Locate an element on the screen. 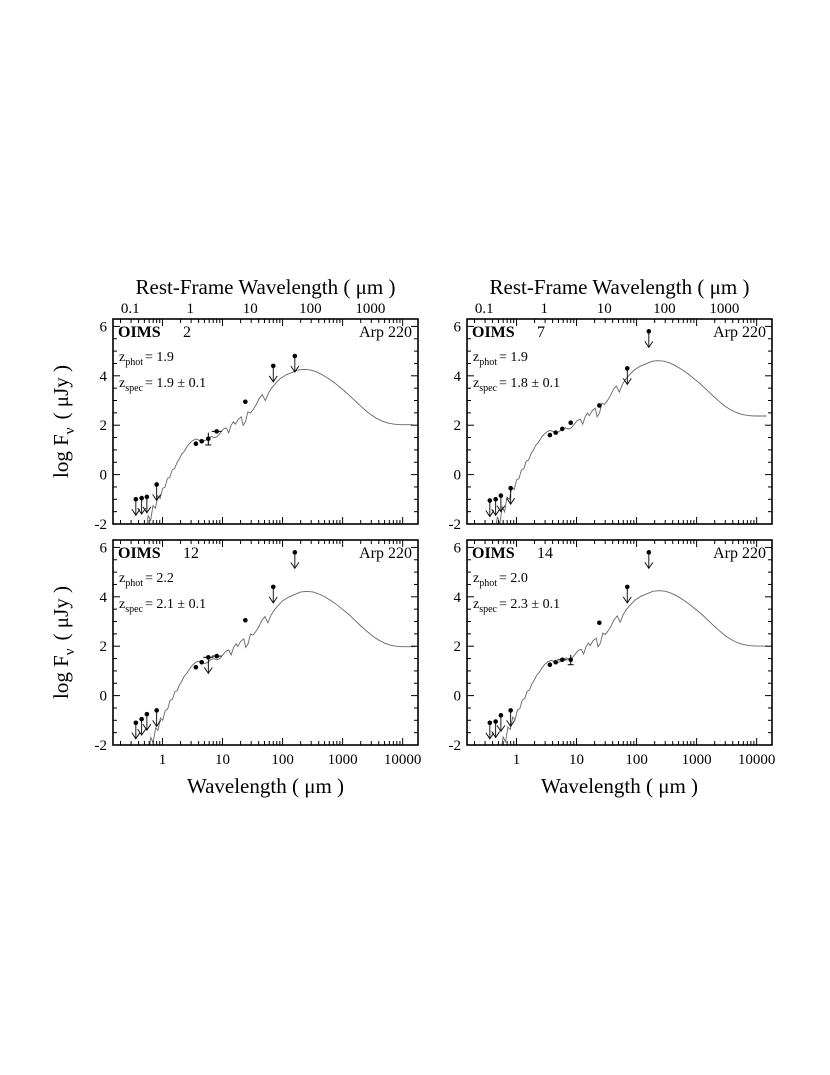 The width and height of the screenshot is (830, 1075). rest-x-tick-label: 100 is located at coordinates (664, 309).